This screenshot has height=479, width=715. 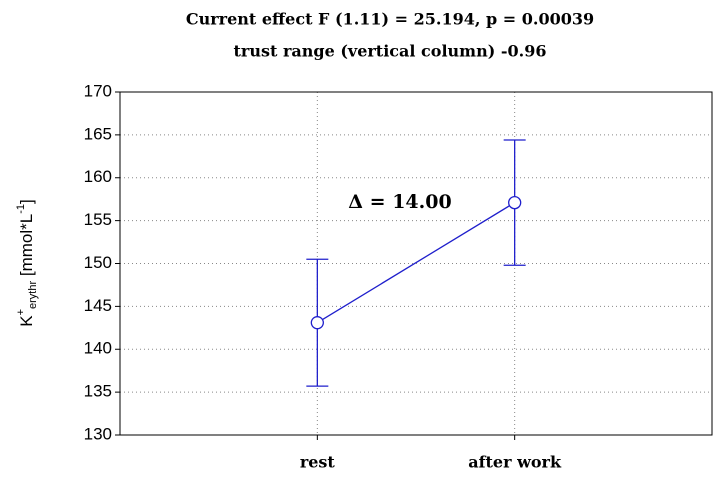 I want to click on y-label-part: K, so click(x=26, y=321).